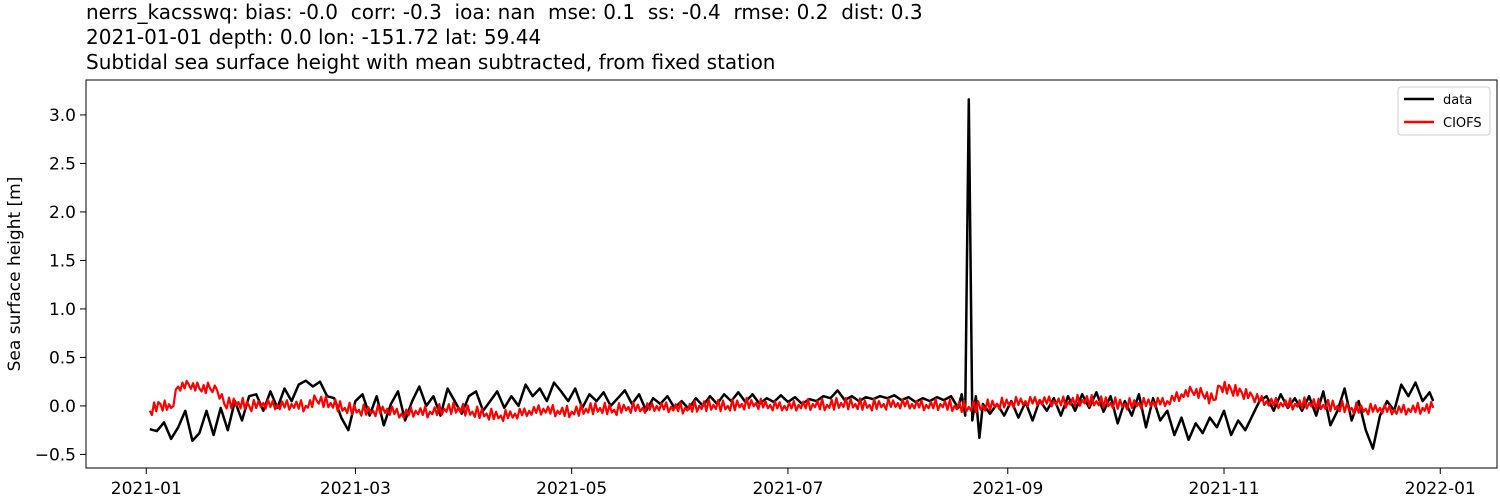  What do you see at coordinates (62, 116) in the screenshot?
I see `y-tick-label: 3.0` at bounding box center [62, 116].